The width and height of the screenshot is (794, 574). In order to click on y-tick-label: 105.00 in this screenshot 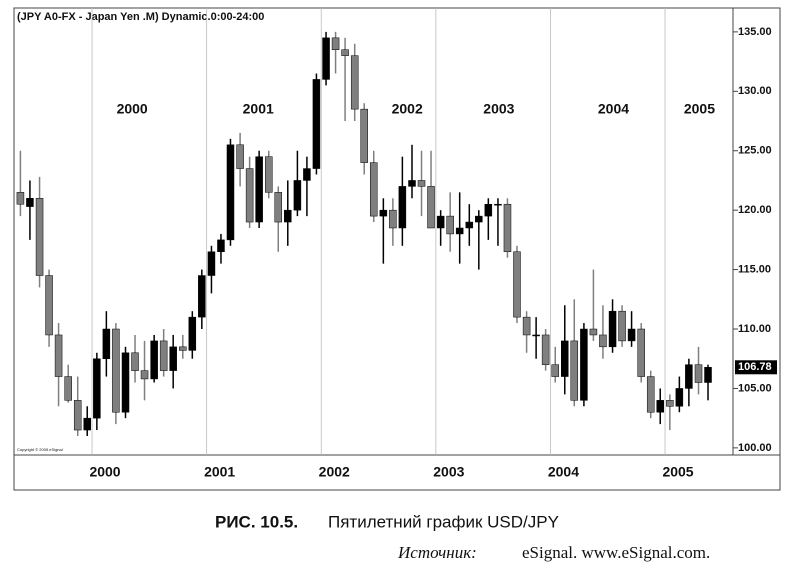, I will do `click(755, 388)`.